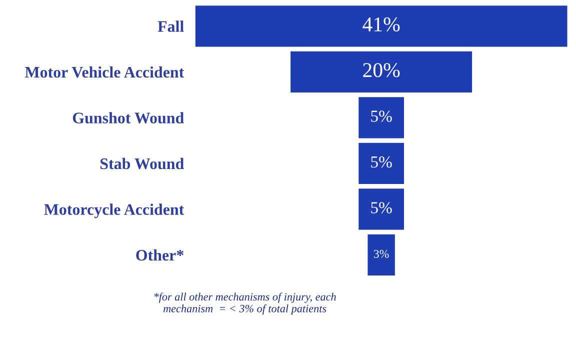 The width and height of the screenshot is (576, 351). I want to click on category-label: Motor Vehicle Accident, so click(104, 72).